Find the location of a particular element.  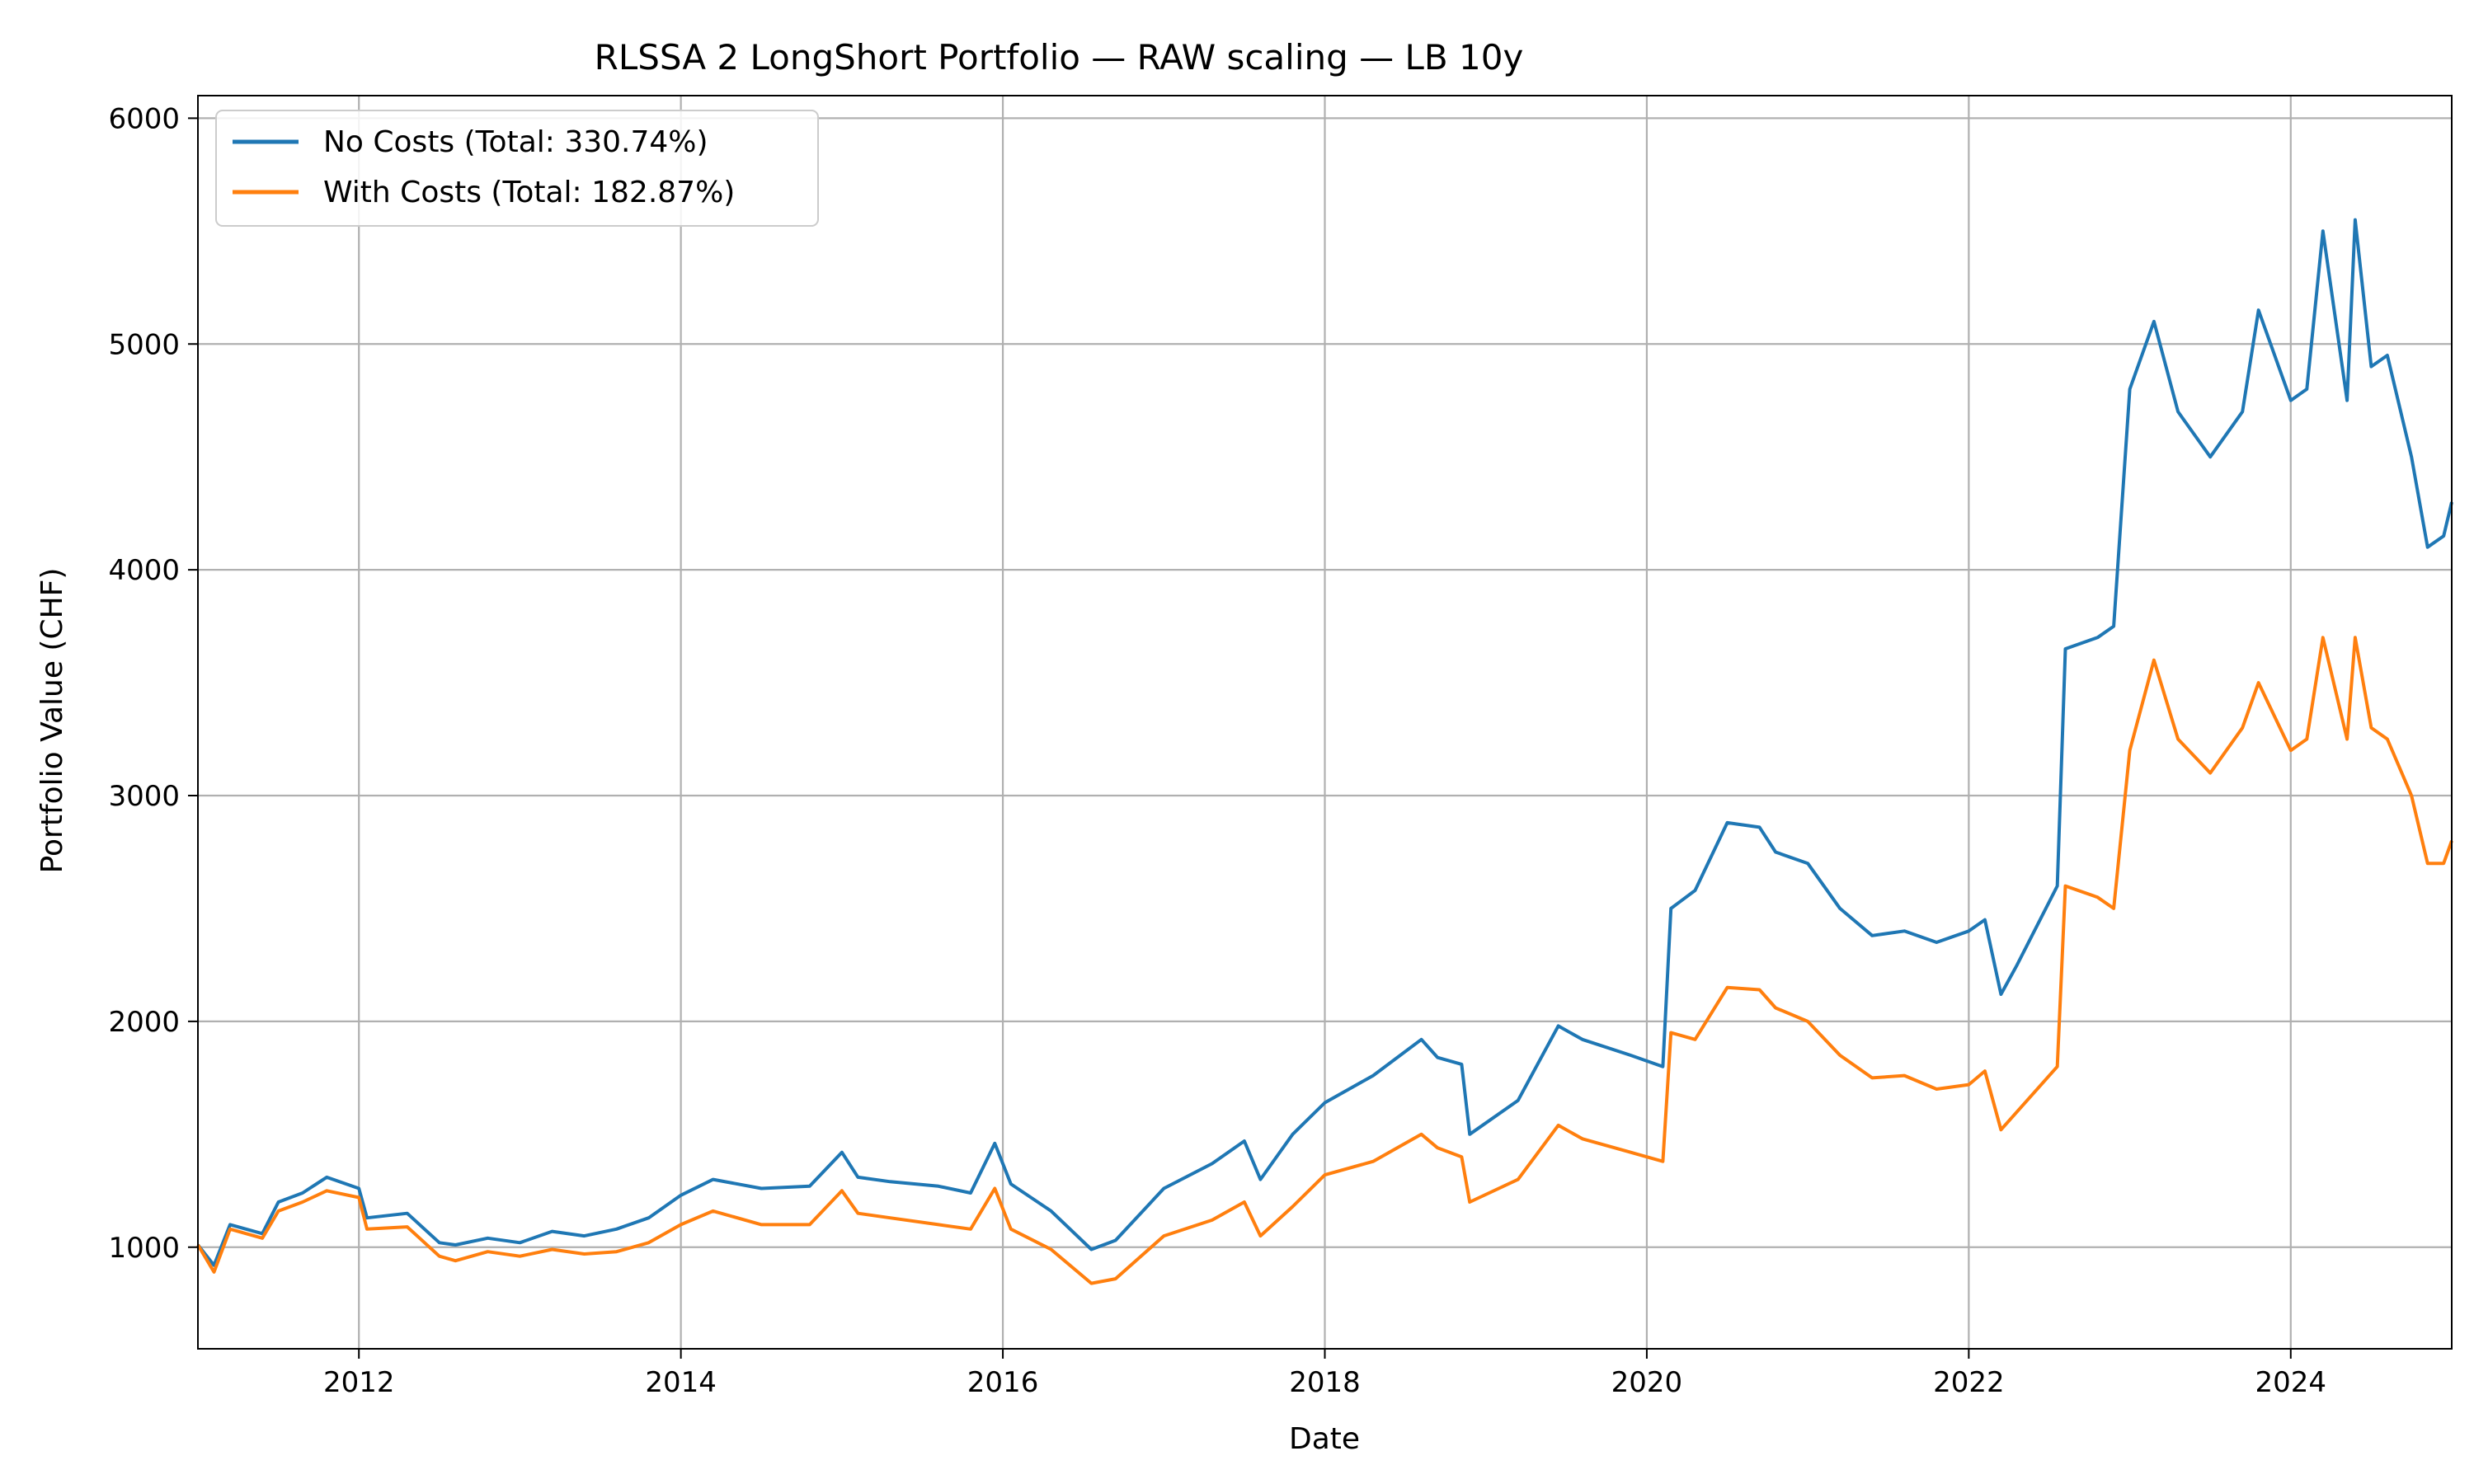

legend-box is located at coordinates (517, 168).